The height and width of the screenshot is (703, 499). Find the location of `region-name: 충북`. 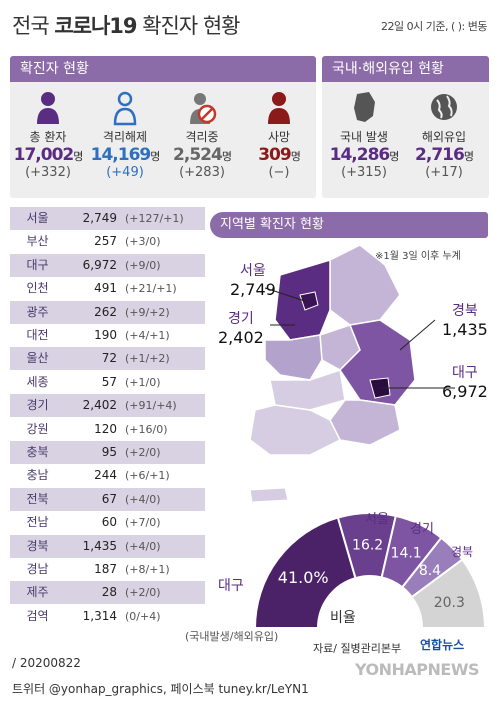

region-name: 충북 is located at coordinates (37, 452).